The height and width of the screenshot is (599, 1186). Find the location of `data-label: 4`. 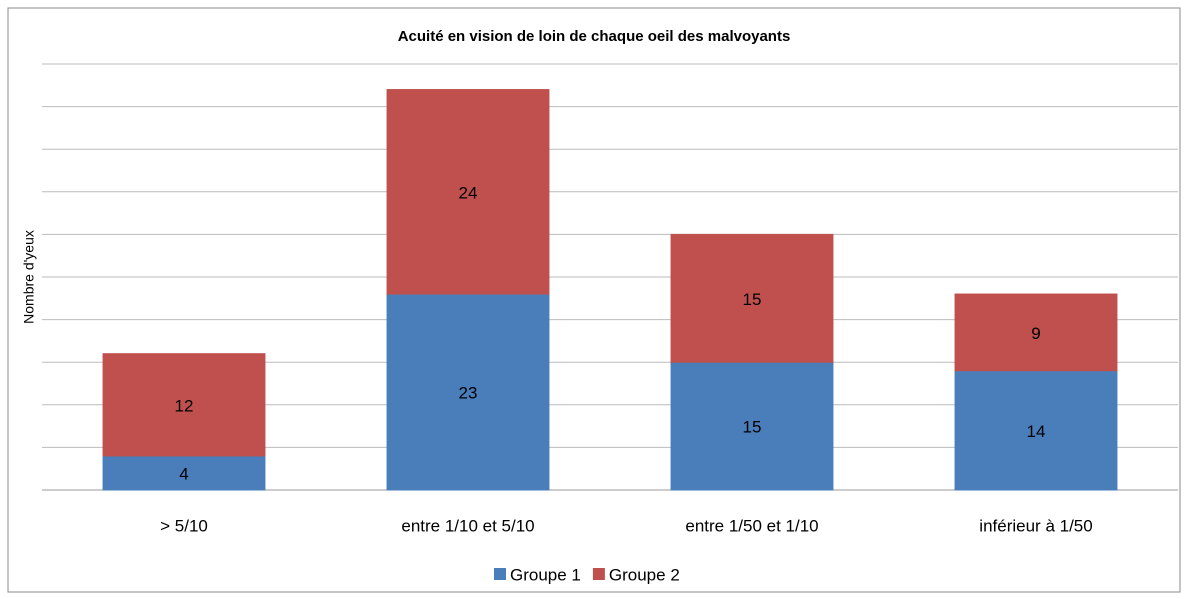

data-label: 4 is located at coordinates (183, 473).